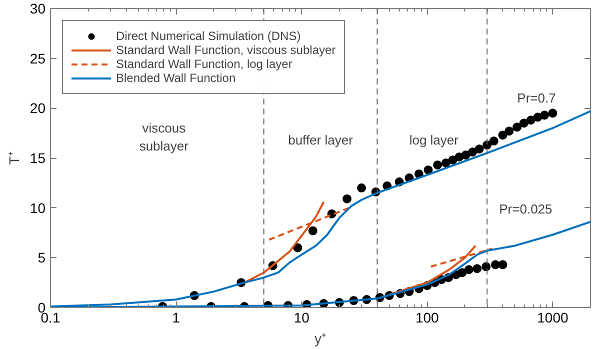 Image resolution: width=594 pixels, height=349 pixels. Describe the element at coordinates (38, 58) in the screenshot. I see `y-tick-label: 25` at that location.